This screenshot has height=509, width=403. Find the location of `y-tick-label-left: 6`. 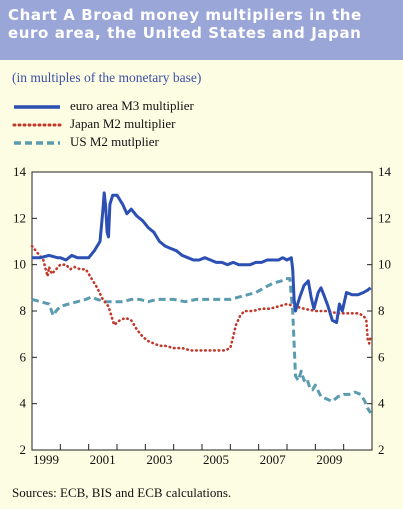

y-tick-label-left: 6 is located at coordinates (23, 356).